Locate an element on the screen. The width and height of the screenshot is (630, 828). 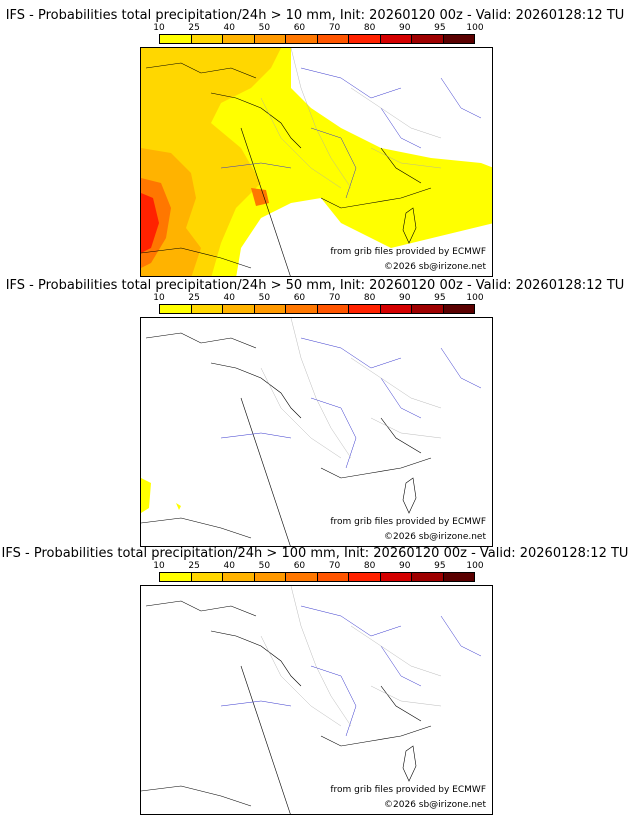
prob-field-10-spot is located at coordinates (178, 506).